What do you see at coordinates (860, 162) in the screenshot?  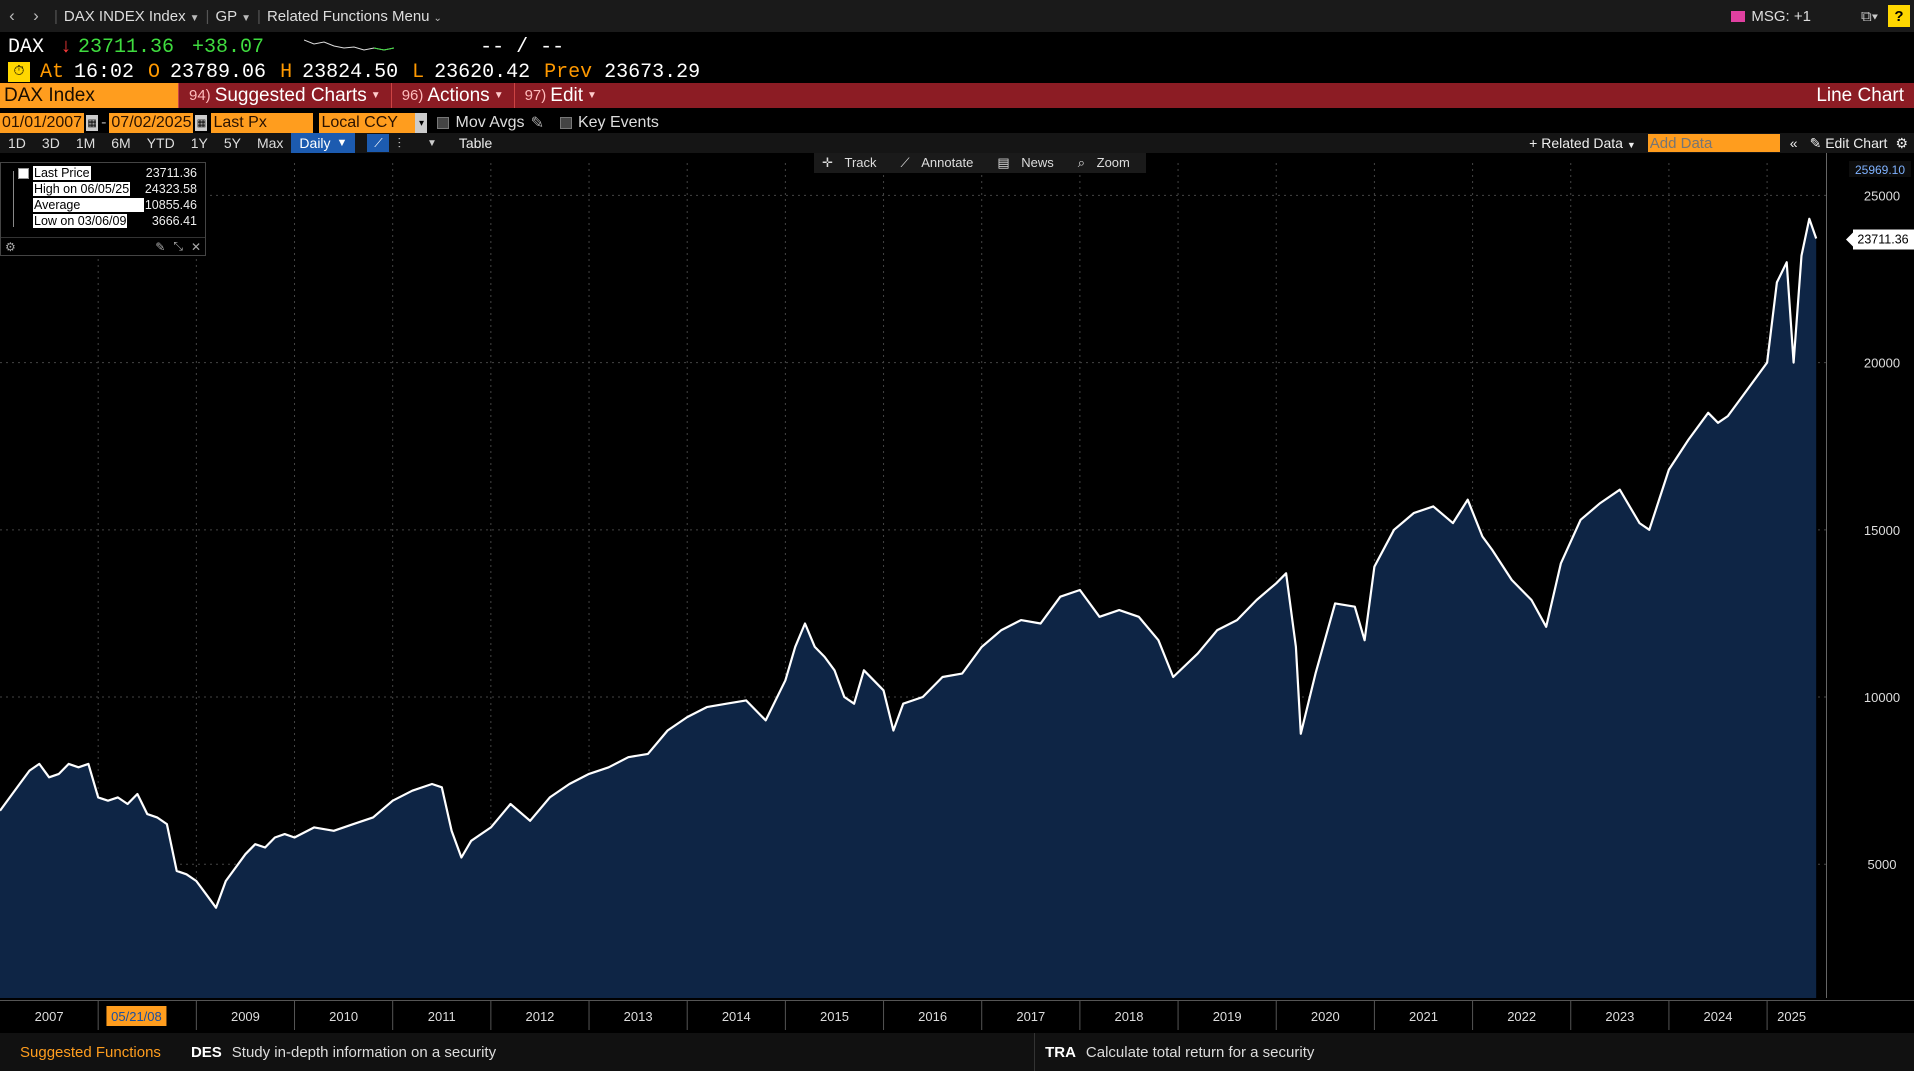 I see `track-label: Track` at bounding box center [860, 162].